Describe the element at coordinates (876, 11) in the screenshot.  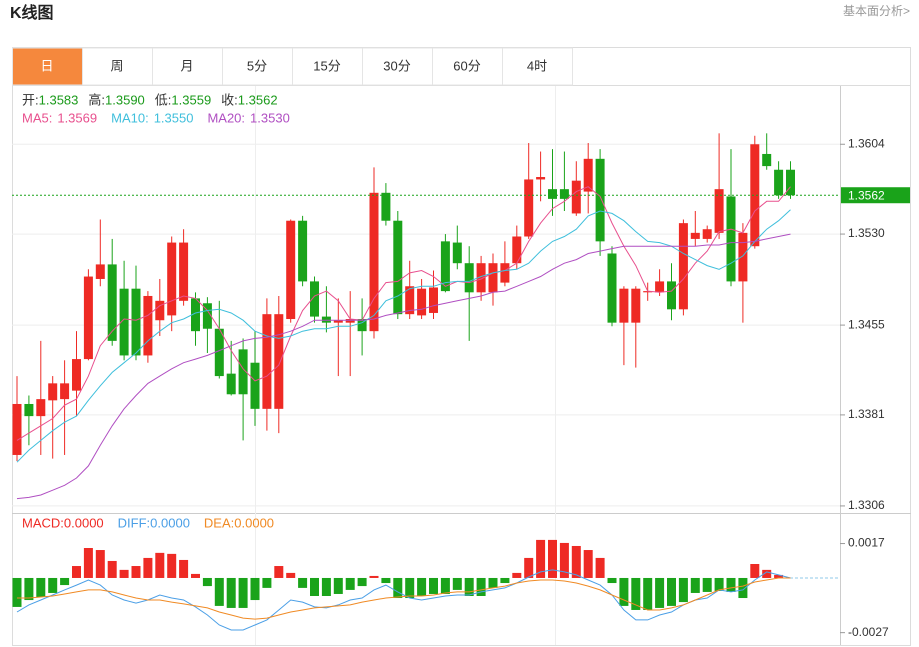
I see `fundamental-link: 基本面分析>` at that location.